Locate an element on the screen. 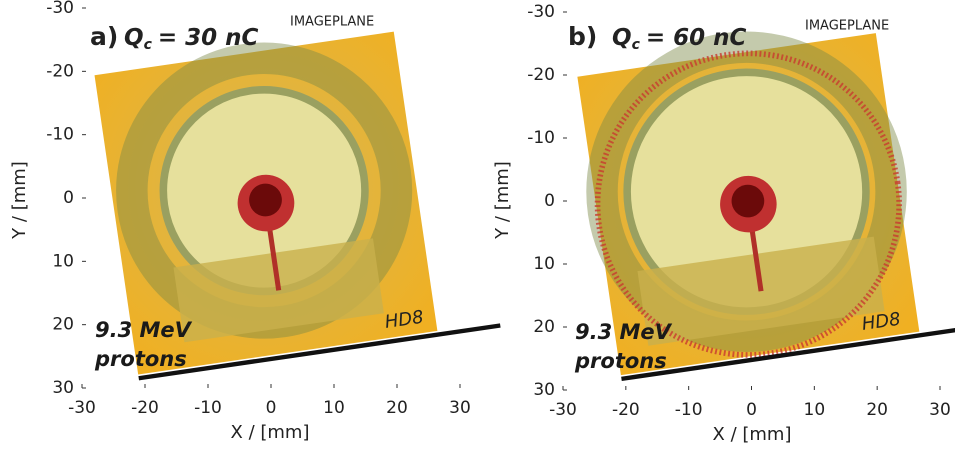 The width and height of the screenshot is (955, 450). charge-value: = 60 nC is located at coordinates (696, 38).